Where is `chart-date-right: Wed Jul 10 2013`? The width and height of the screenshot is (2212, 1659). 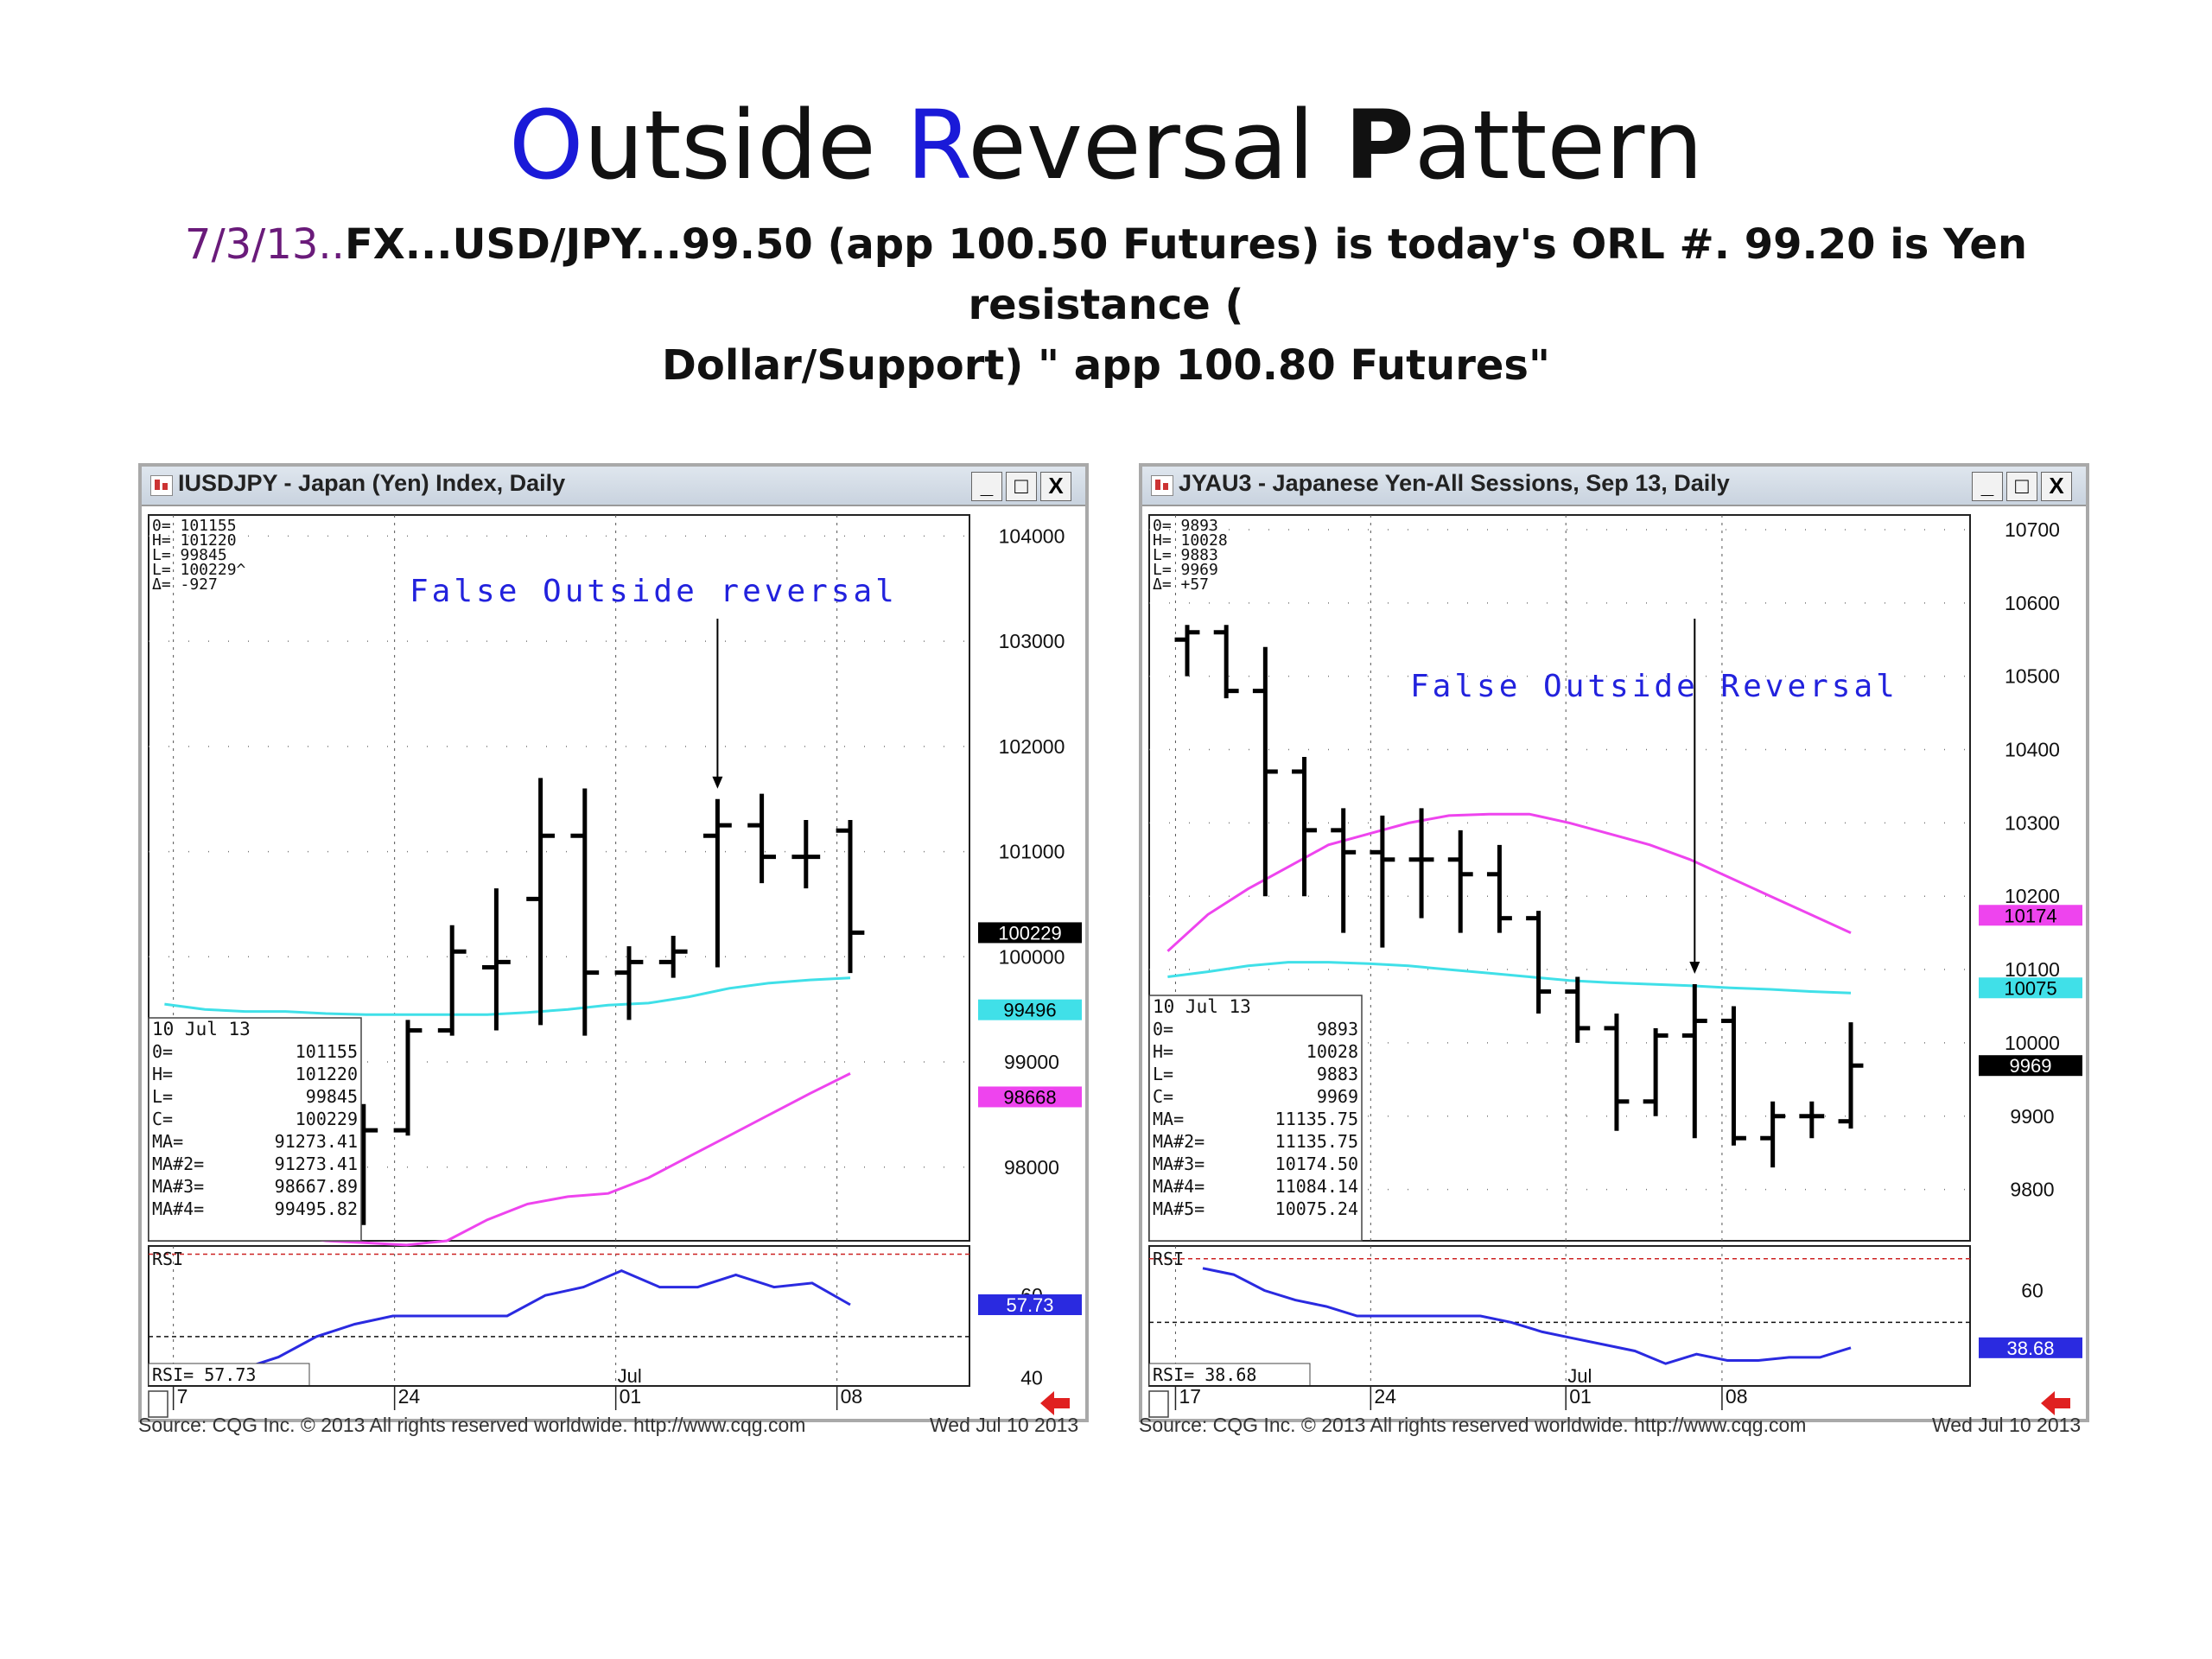
chart-date-right: Wed Jul 10 2013 is located at coordinates (2007, 1425).